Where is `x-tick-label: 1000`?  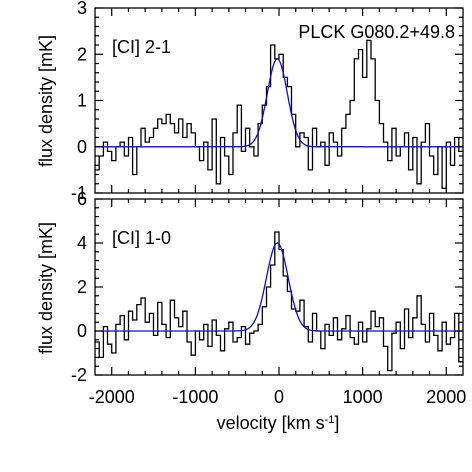 x-tick-label: 1000 is located at coordinates (363, 397).